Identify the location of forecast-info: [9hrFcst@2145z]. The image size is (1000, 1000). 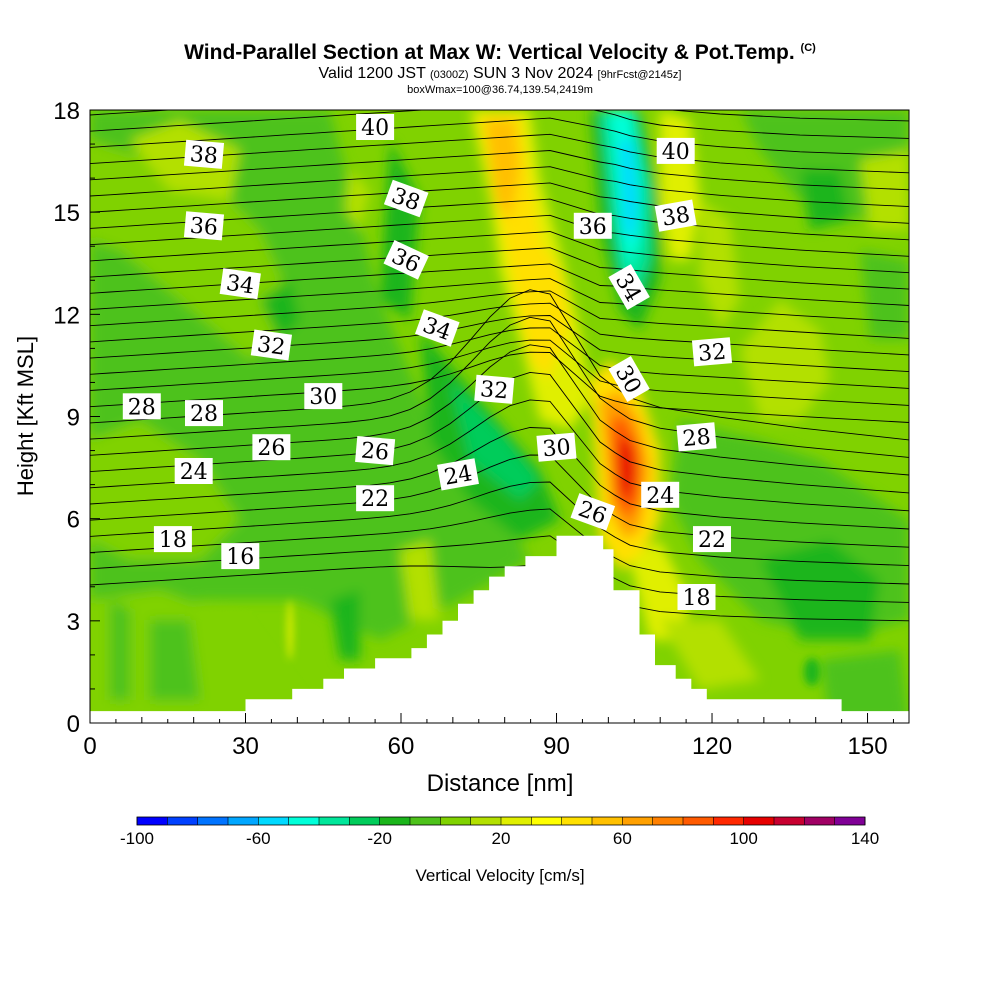
(639, 75).